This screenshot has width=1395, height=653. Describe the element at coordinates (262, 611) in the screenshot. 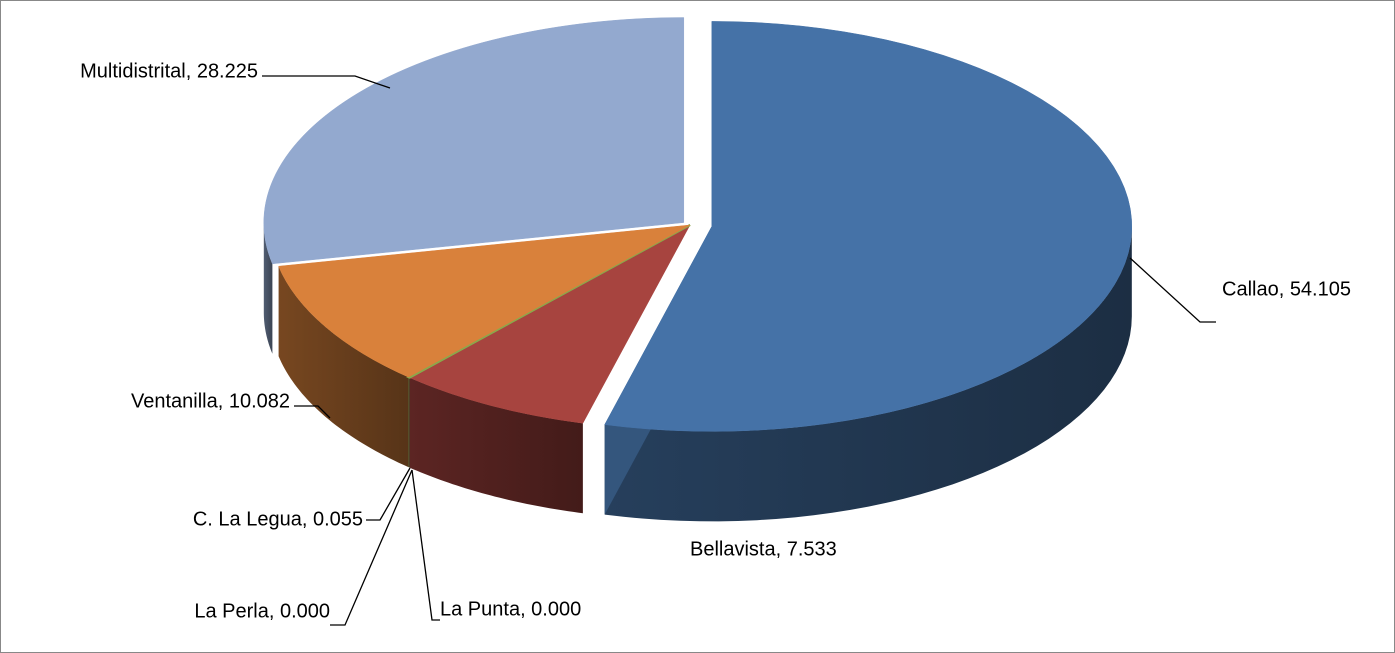

I see `data-label: La Perla, 0.000` at that location.